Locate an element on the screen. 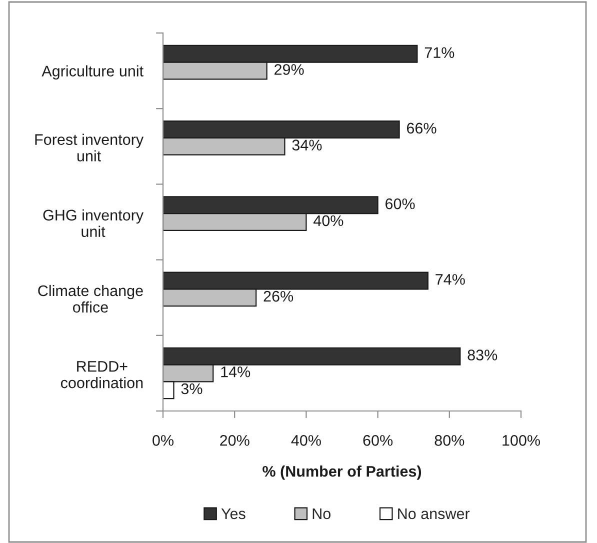 The width and height of the screenshot is (597, 543). data-label: 3% is located at coordinates (191, 388).